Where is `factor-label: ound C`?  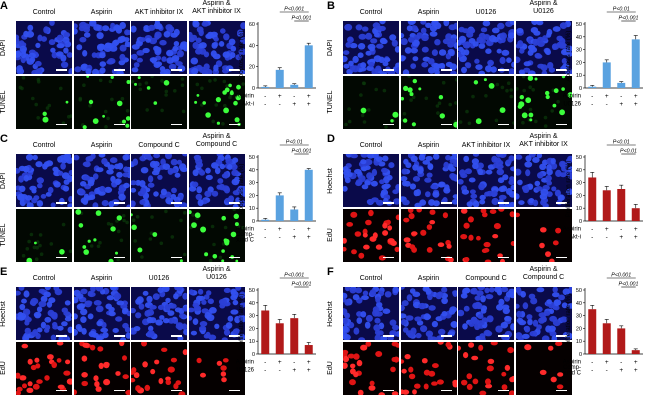
factor-label: ound C is located at coordinates (245, 240).